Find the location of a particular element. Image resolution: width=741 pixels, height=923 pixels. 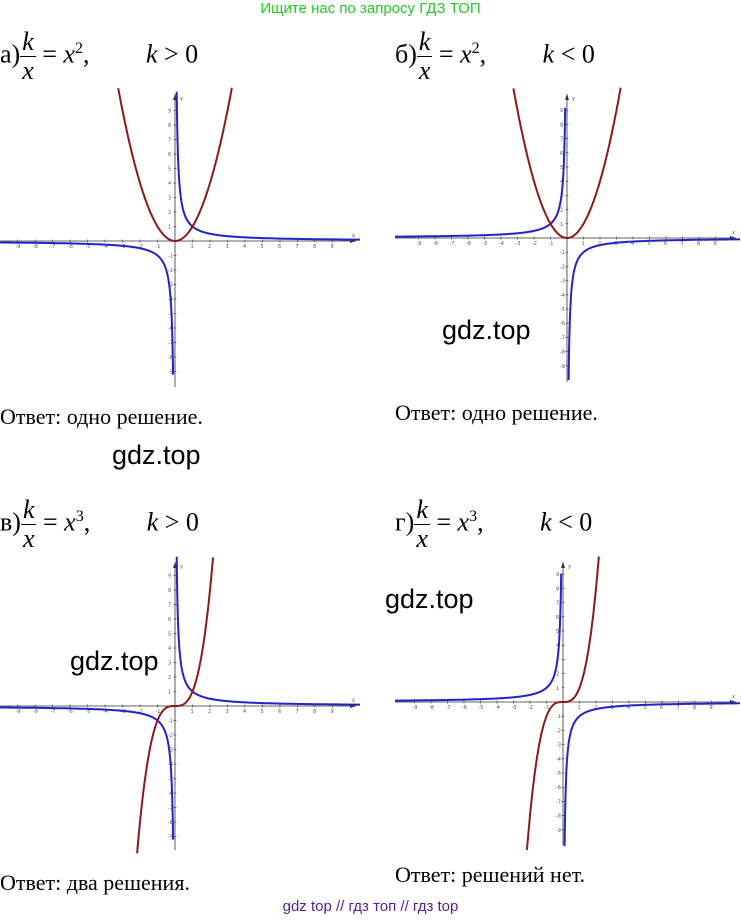

x-tick-label: -7 is located at coordinates (452, 244).